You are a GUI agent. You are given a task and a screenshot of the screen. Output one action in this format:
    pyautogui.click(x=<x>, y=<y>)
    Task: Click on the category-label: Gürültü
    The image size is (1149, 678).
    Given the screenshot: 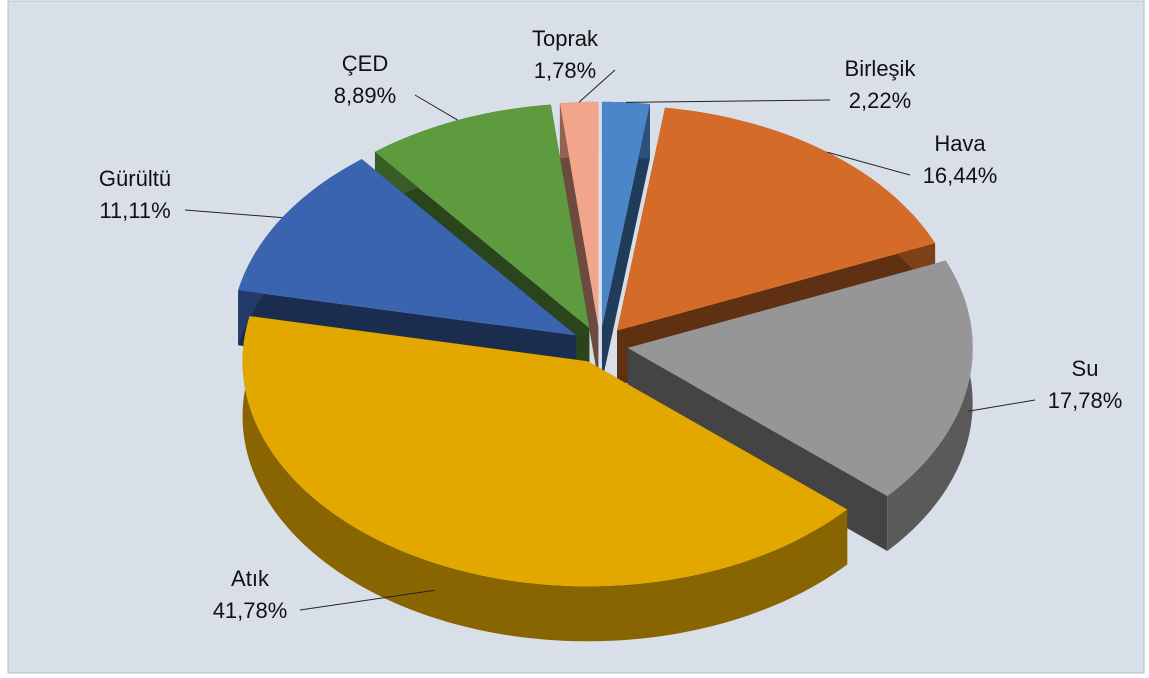 What is the action you would take?
    pyautogui.click(x=135, y=178)
    